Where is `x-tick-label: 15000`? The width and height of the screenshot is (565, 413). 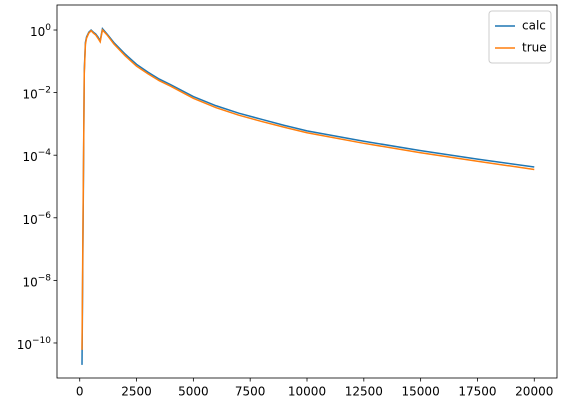 x-tick-label: 15000 is located at coordinates (421, 392).